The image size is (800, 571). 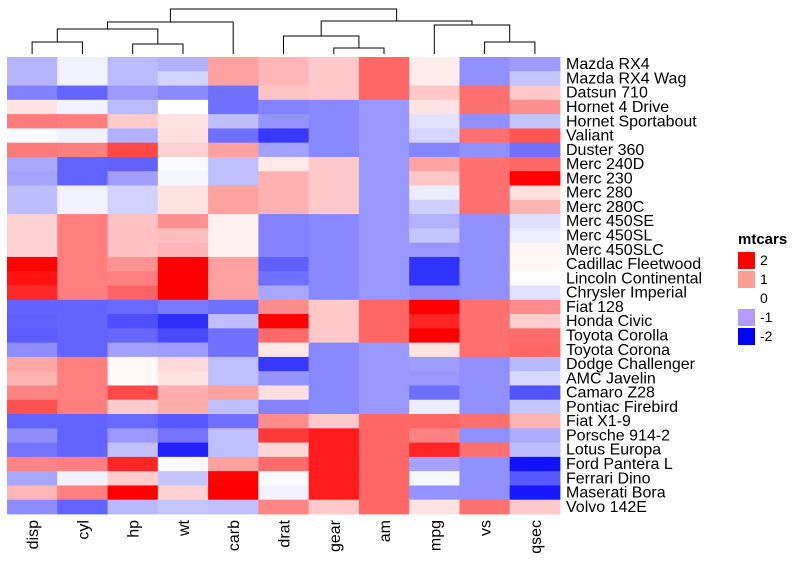 I want to click on row-label: Mazda RX4 Wag, so click(x=626, y=78).